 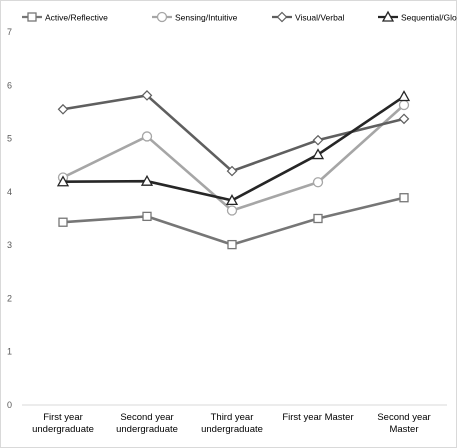 I want to click on legend-item: Visual/Verbal, so click(x=308, y=17).